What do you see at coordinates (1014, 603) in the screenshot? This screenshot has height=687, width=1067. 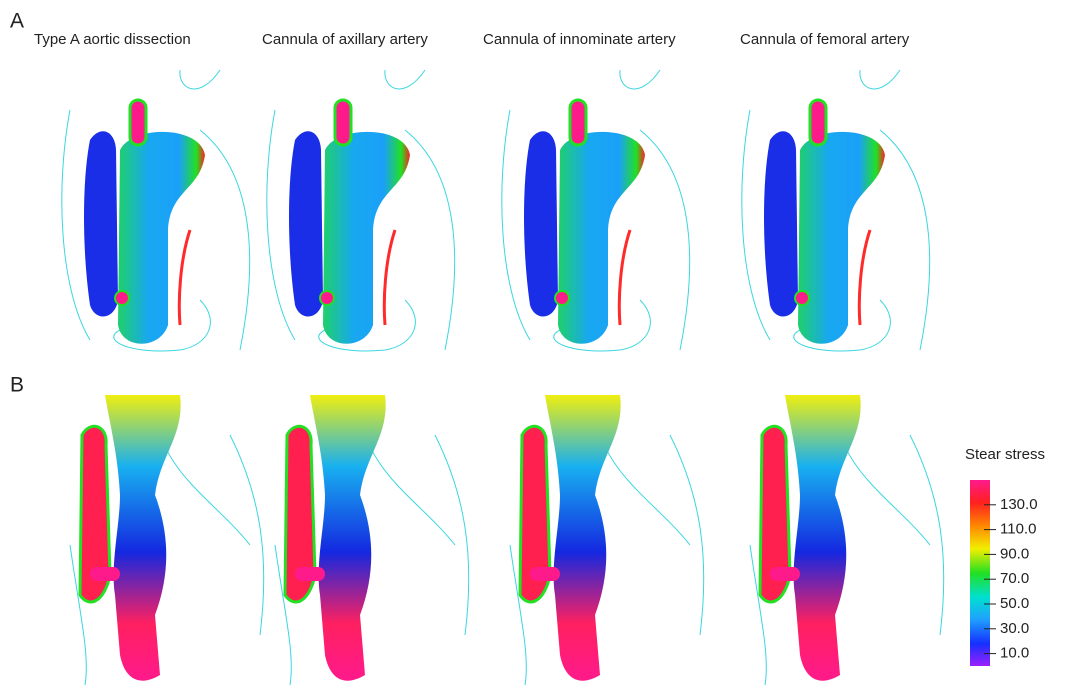 I see `colorbar-tick-label: 50.0` at bounding box center [1014, 603].